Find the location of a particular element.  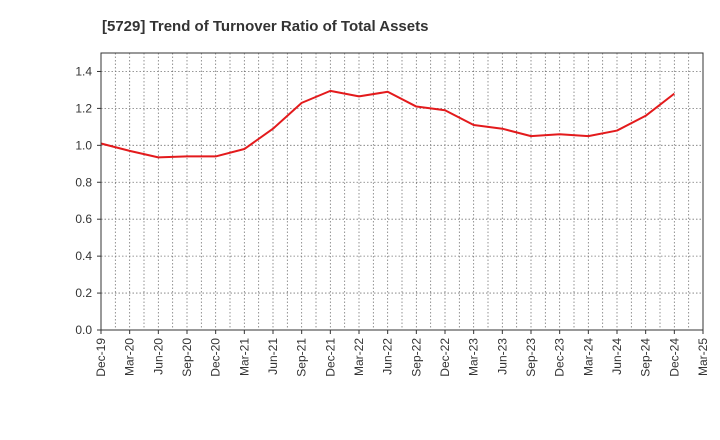

x-tick-label: Mar-23 is located at coordinates (474, 357).